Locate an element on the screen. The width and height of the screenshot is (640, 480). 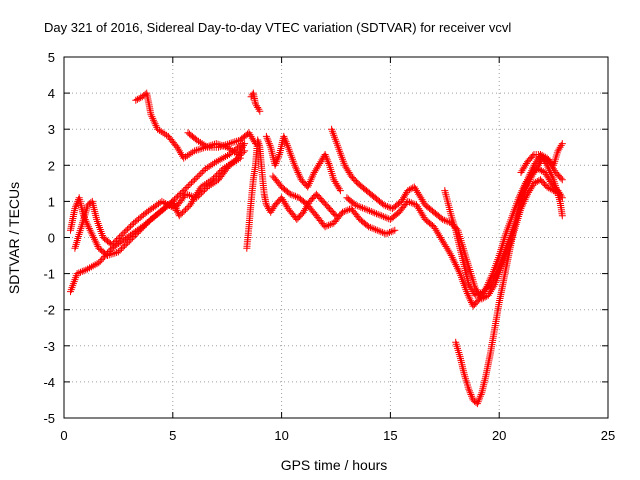
x-tick-label: 0 is located at coordinates (63, 435).